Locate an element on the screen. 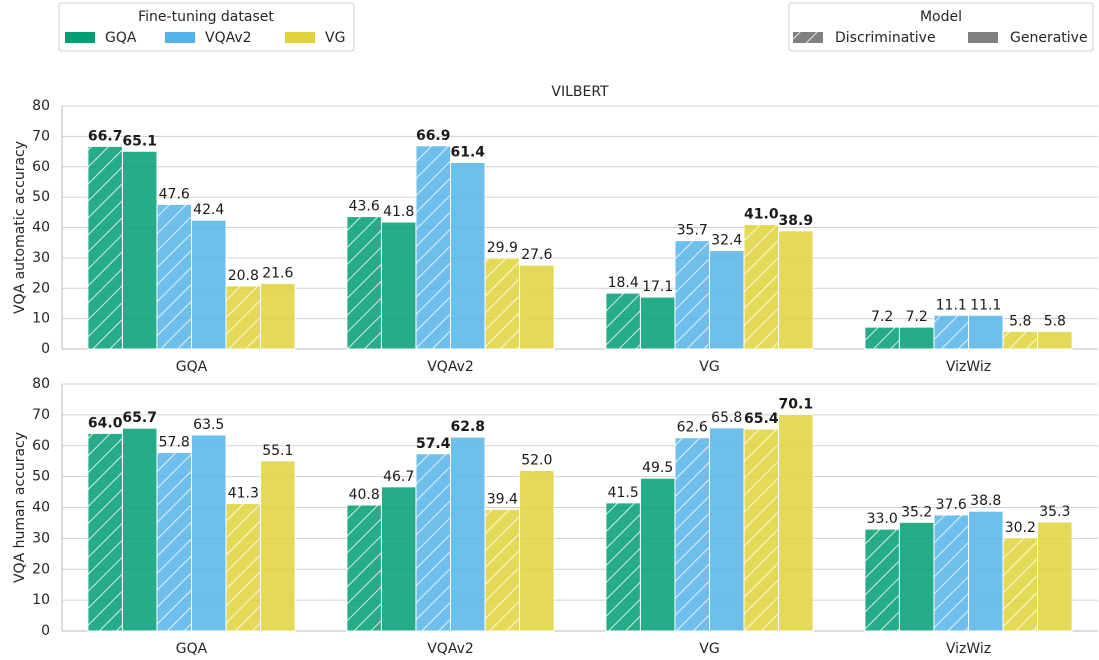  value-label: 30.2 is located at coordinates (1020, 528).